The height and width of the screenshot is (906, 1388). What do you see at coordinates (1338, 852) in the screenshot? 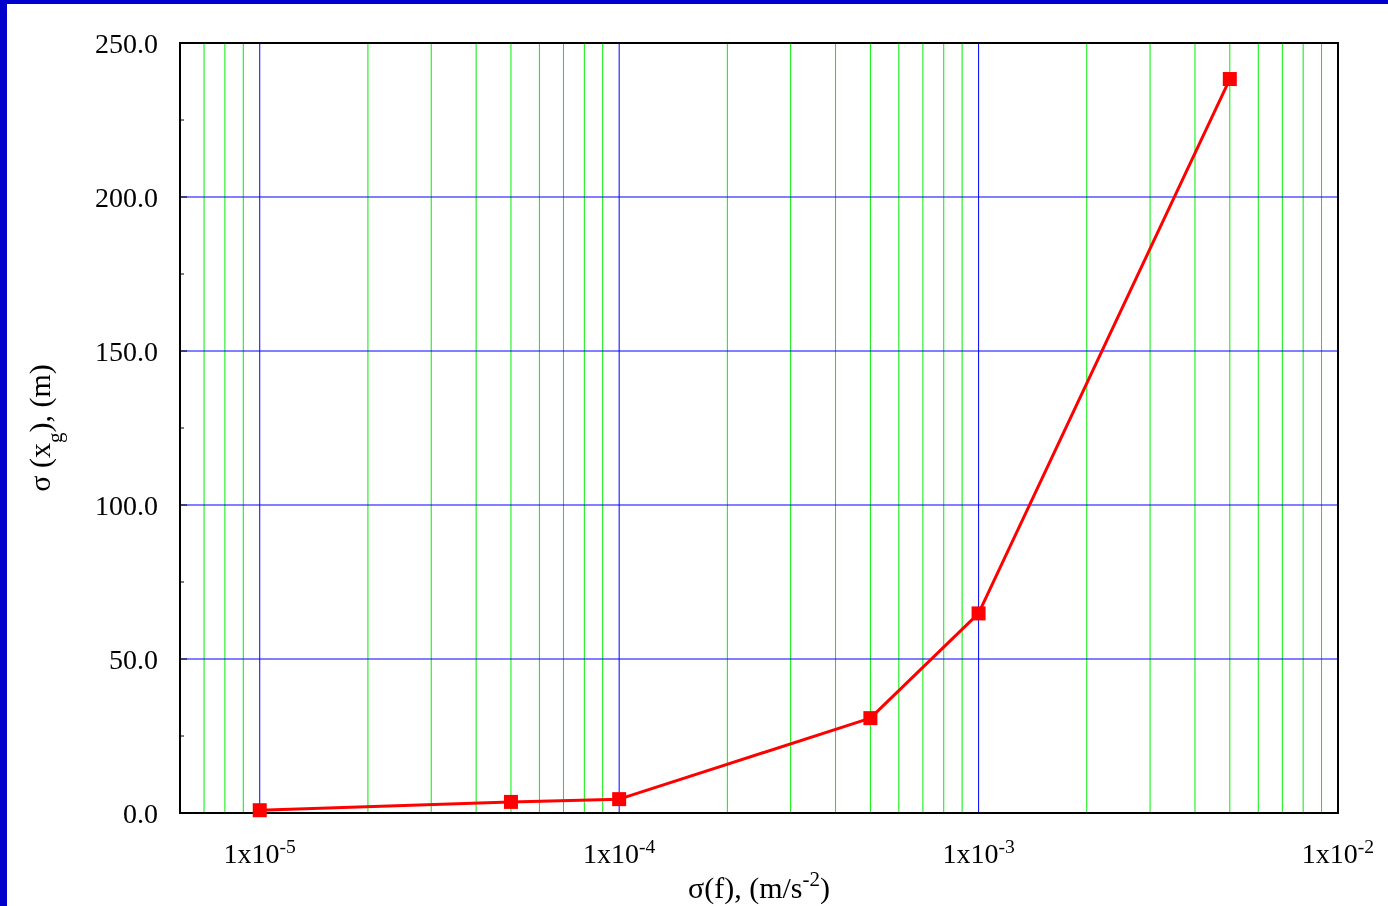
I see `x-tick-label: 1x10$^{-2}$` at bounding box center [1338, 852].